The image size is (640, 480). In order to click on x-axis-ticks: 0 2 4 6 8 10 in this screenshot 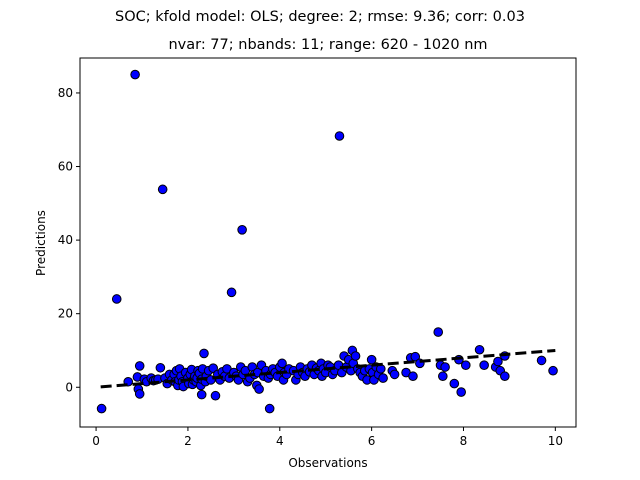, I will do `click(327, 437)`.